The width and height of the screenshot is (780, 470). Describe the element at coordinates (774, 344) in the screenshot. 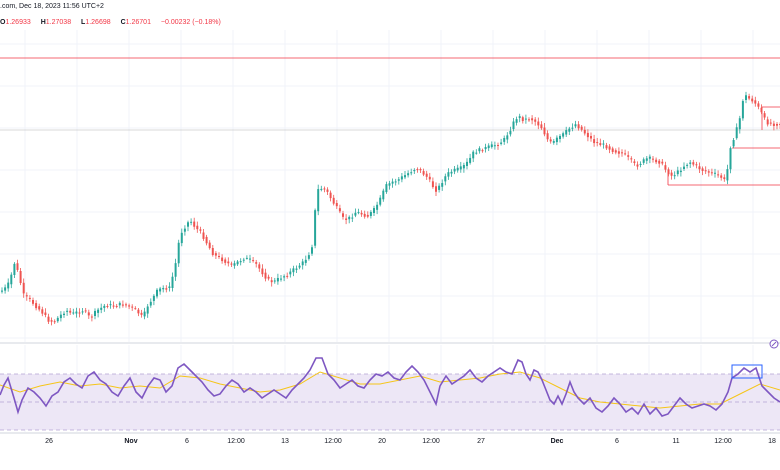

I see `alert-icon` at that location.